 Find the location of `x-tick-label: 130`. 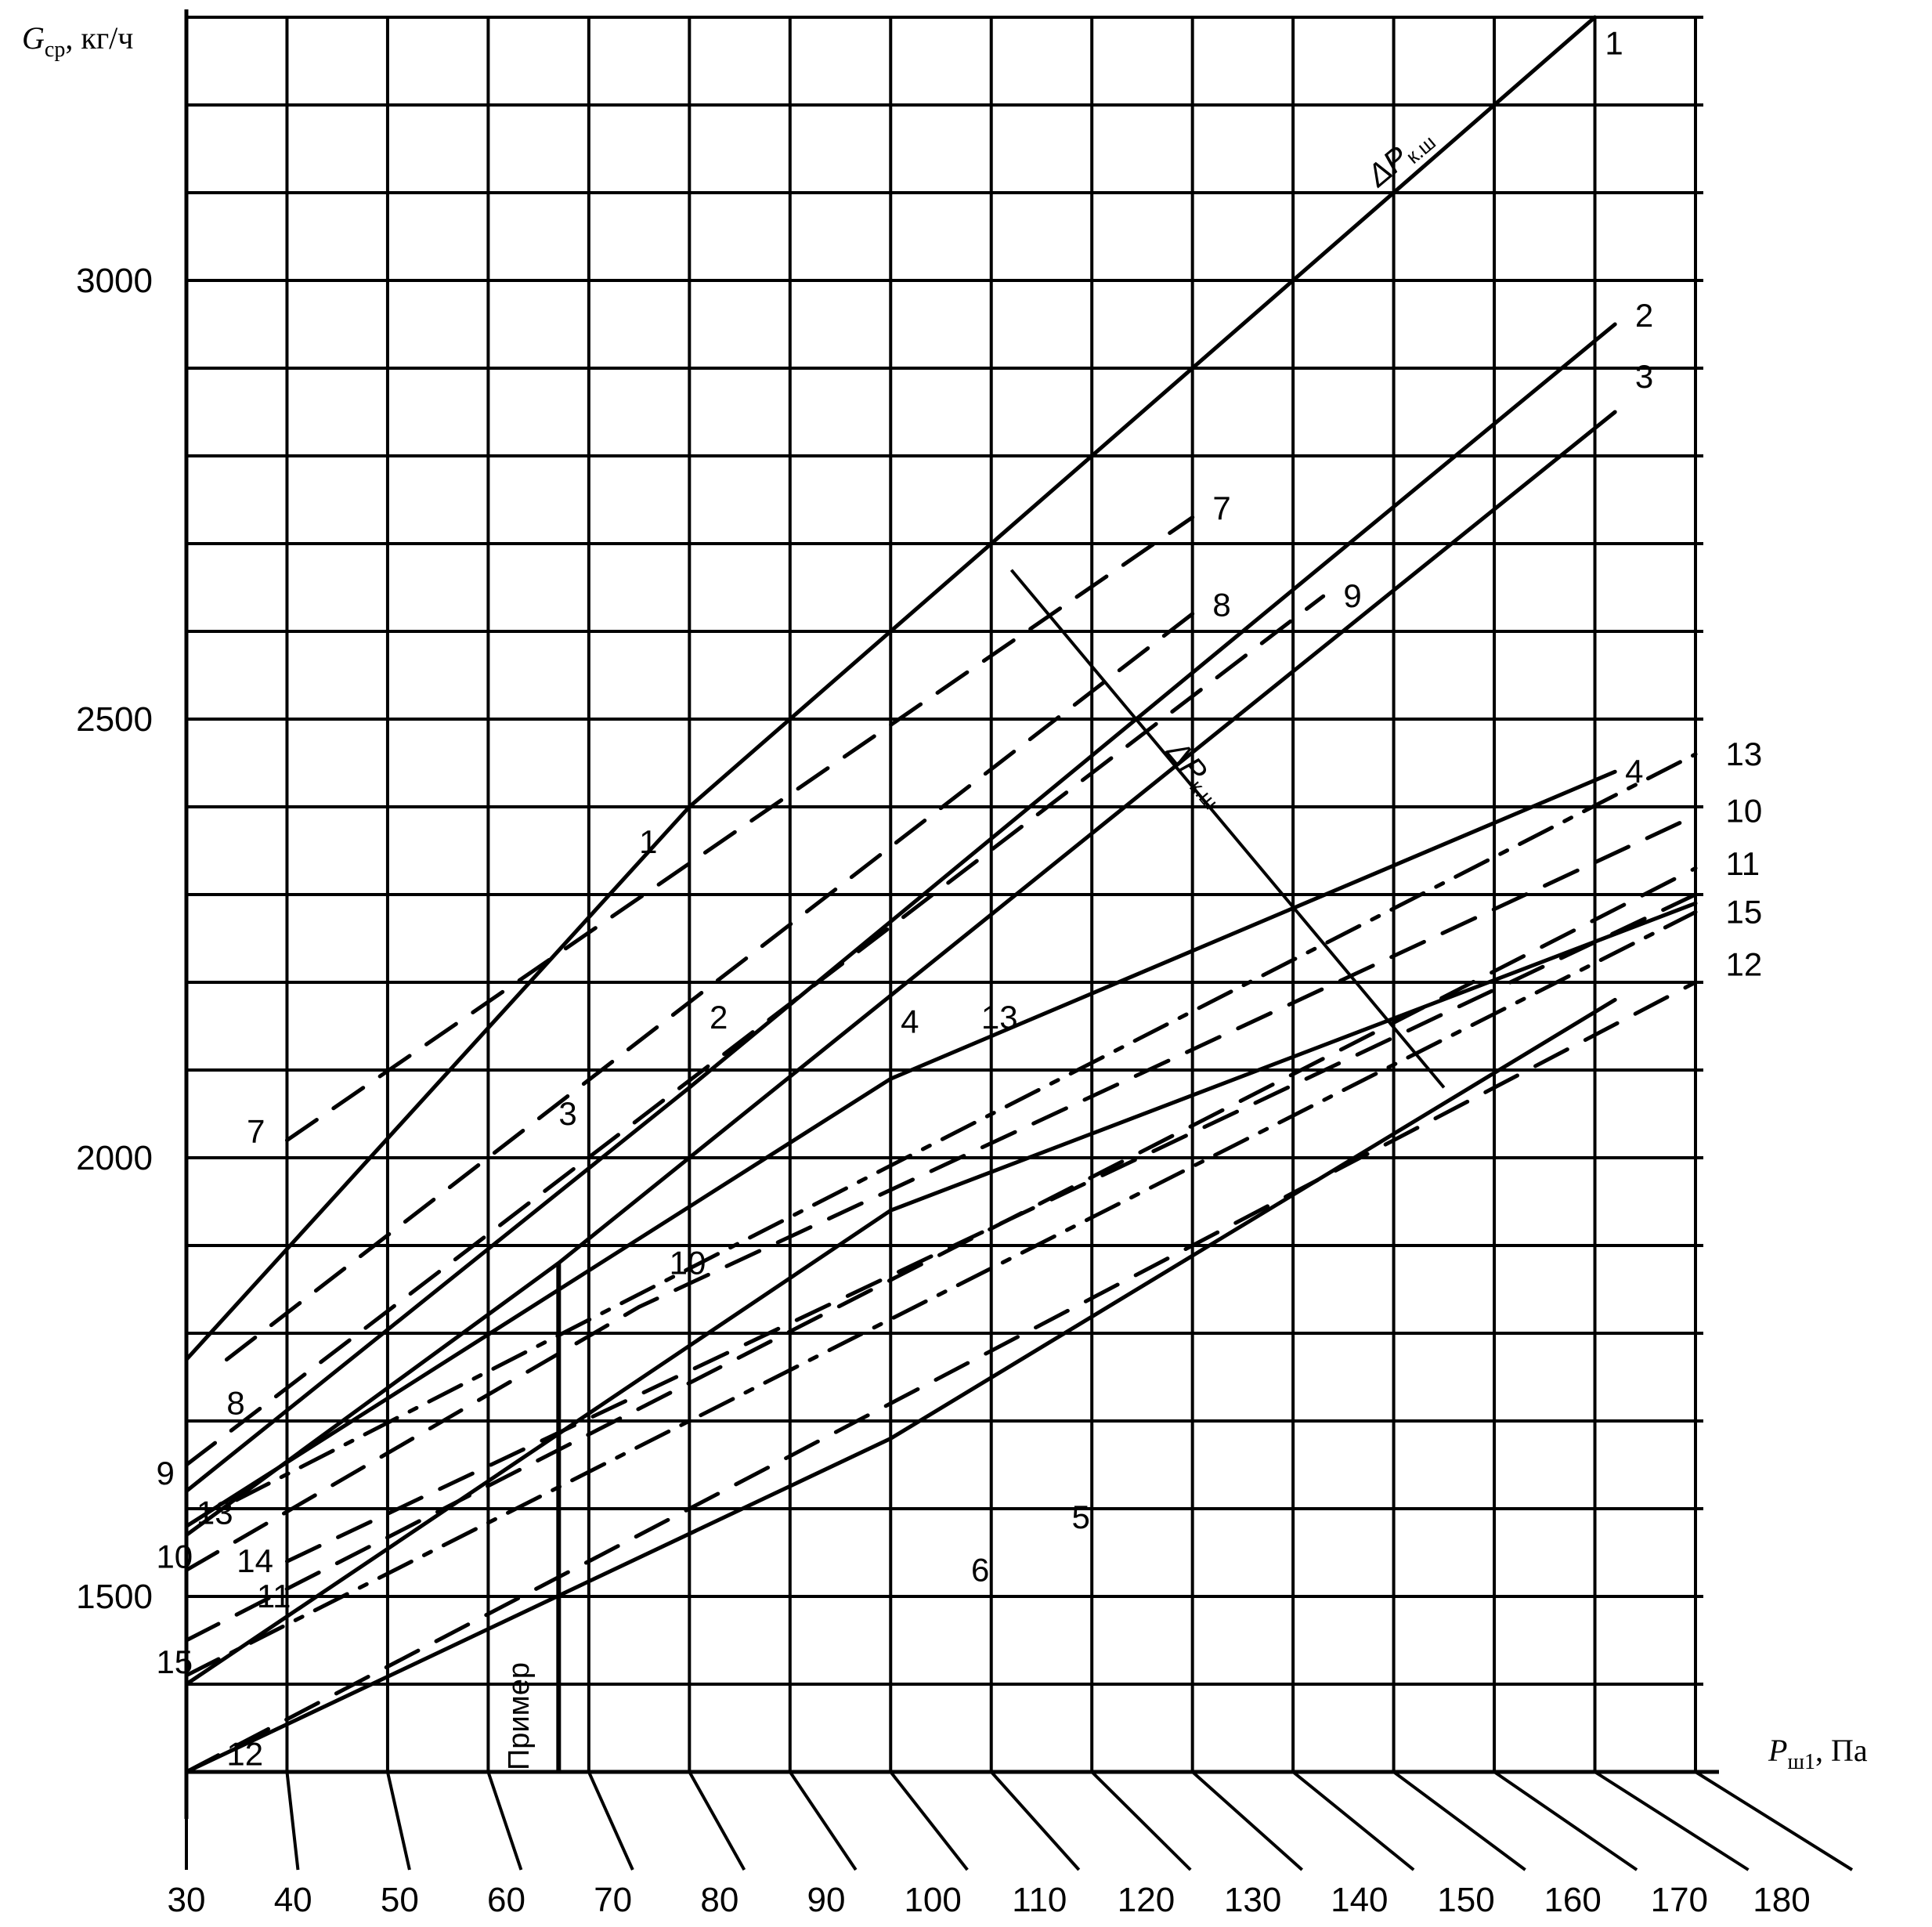

x-tick-label: 130 is located at coordinates (1253, 1900).